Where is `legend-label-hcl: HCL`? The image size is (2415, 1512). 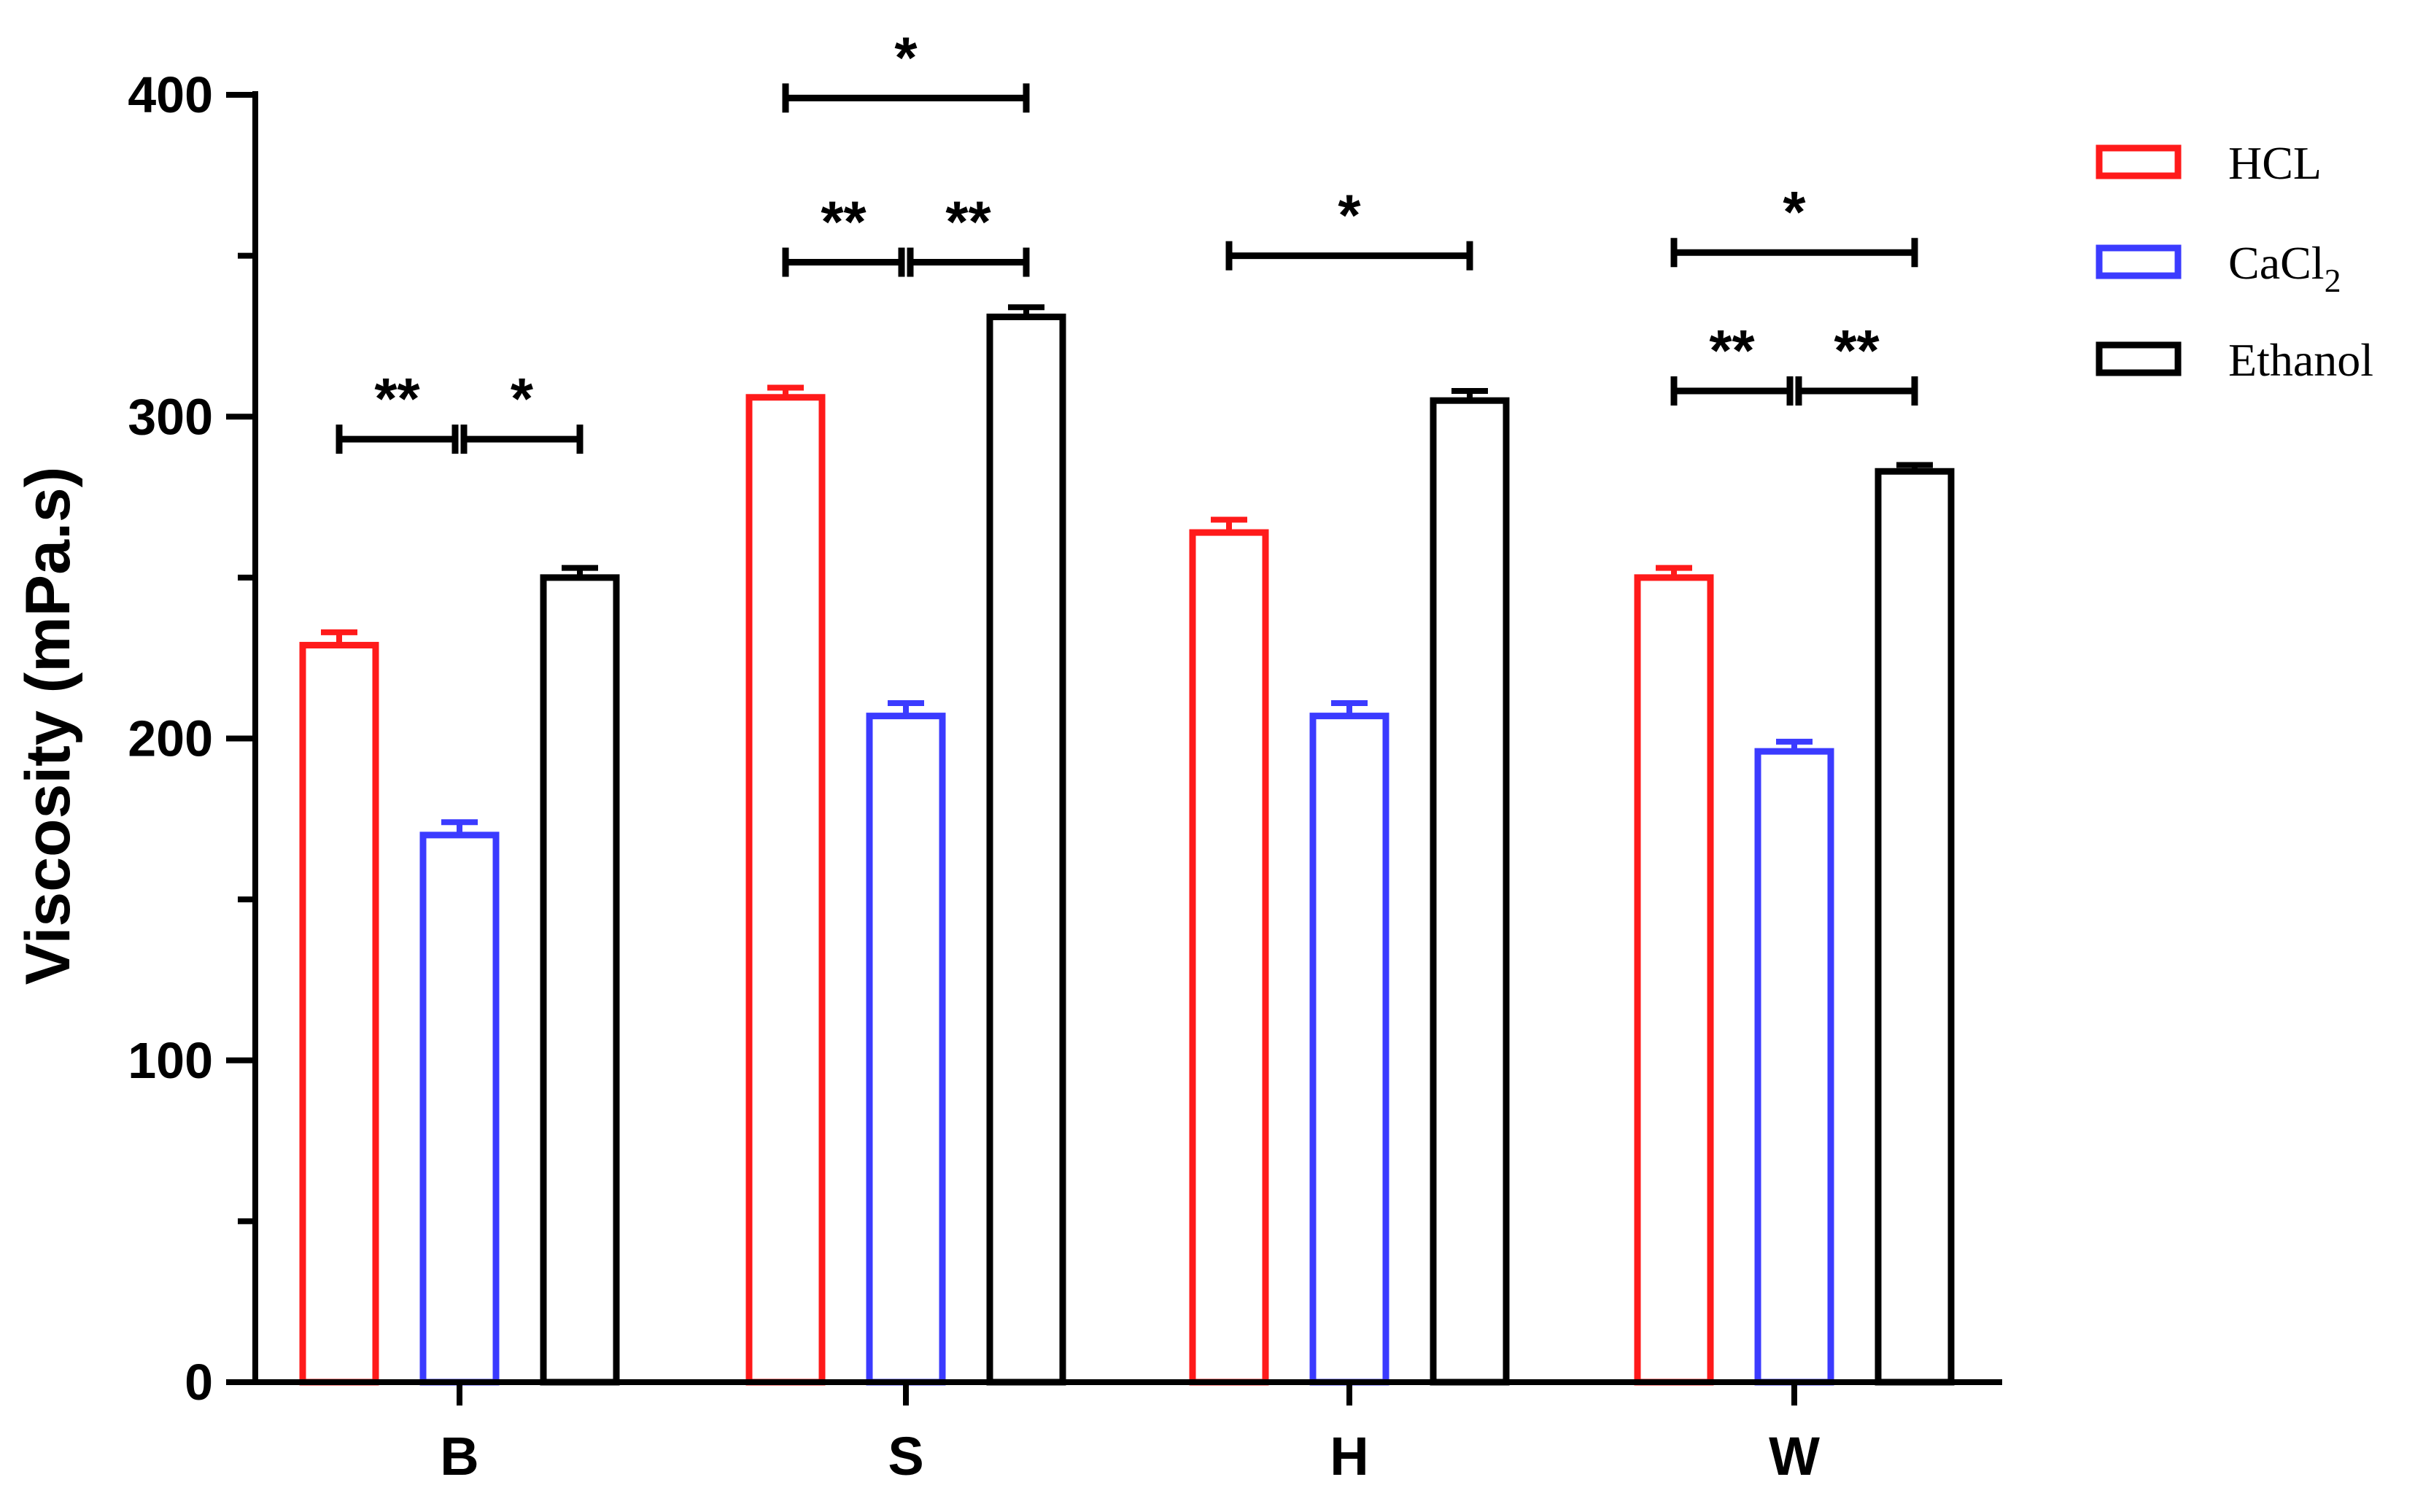 legend-label-hcl: HCL is located at coordinates (2275, 163).